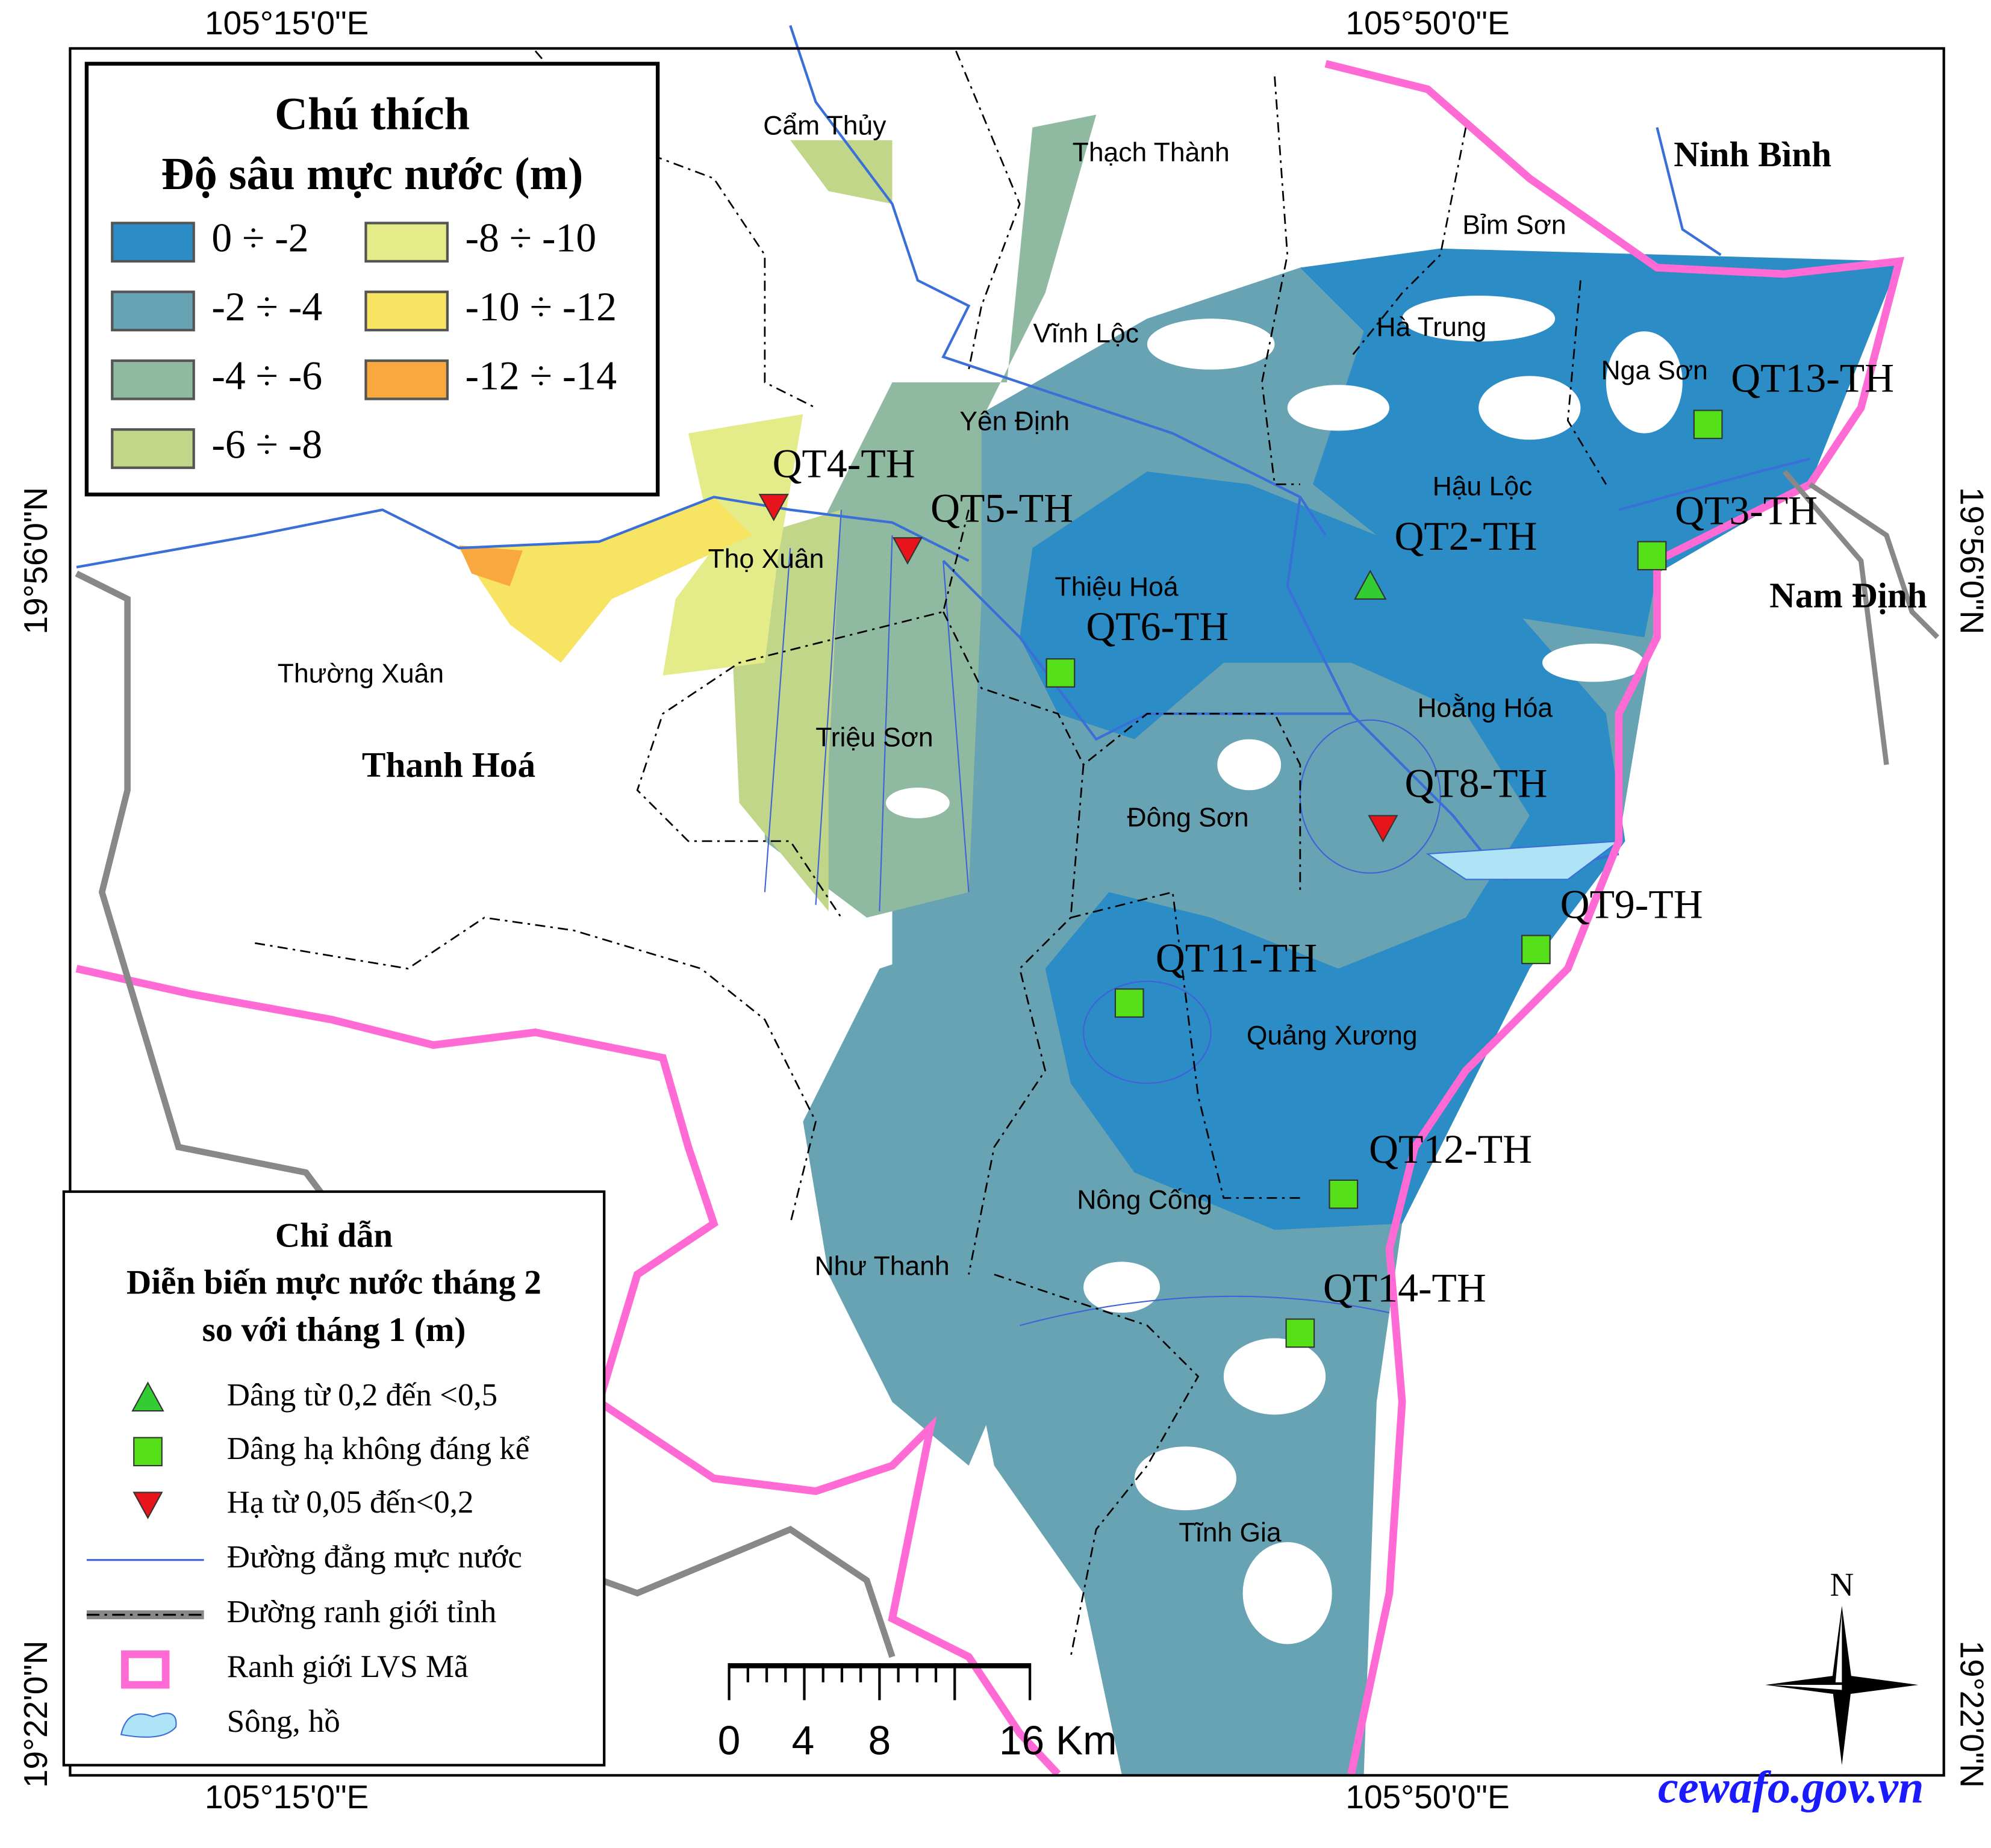 This screenshot has width=1991, height=1848. What do you see at coordinates (1404, 1289) in the screenshot?
I see `station-label: QT14-TH` at bounding box center [1404, 1289].